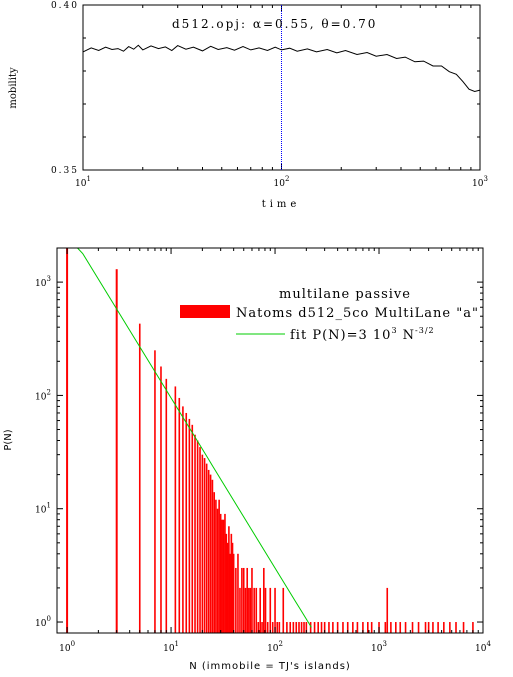  What do you see at coordinates (43, 395) in the screenshot?
I see `island-y-tick-label: 10²` at bounding box center [43, 395].